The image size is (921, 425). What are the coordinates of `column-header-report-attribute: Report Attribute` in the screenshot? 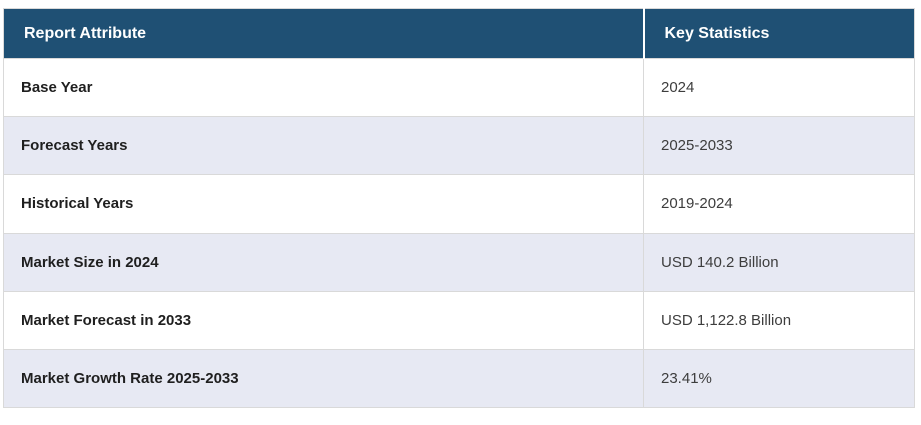 It's located at (323, 33).